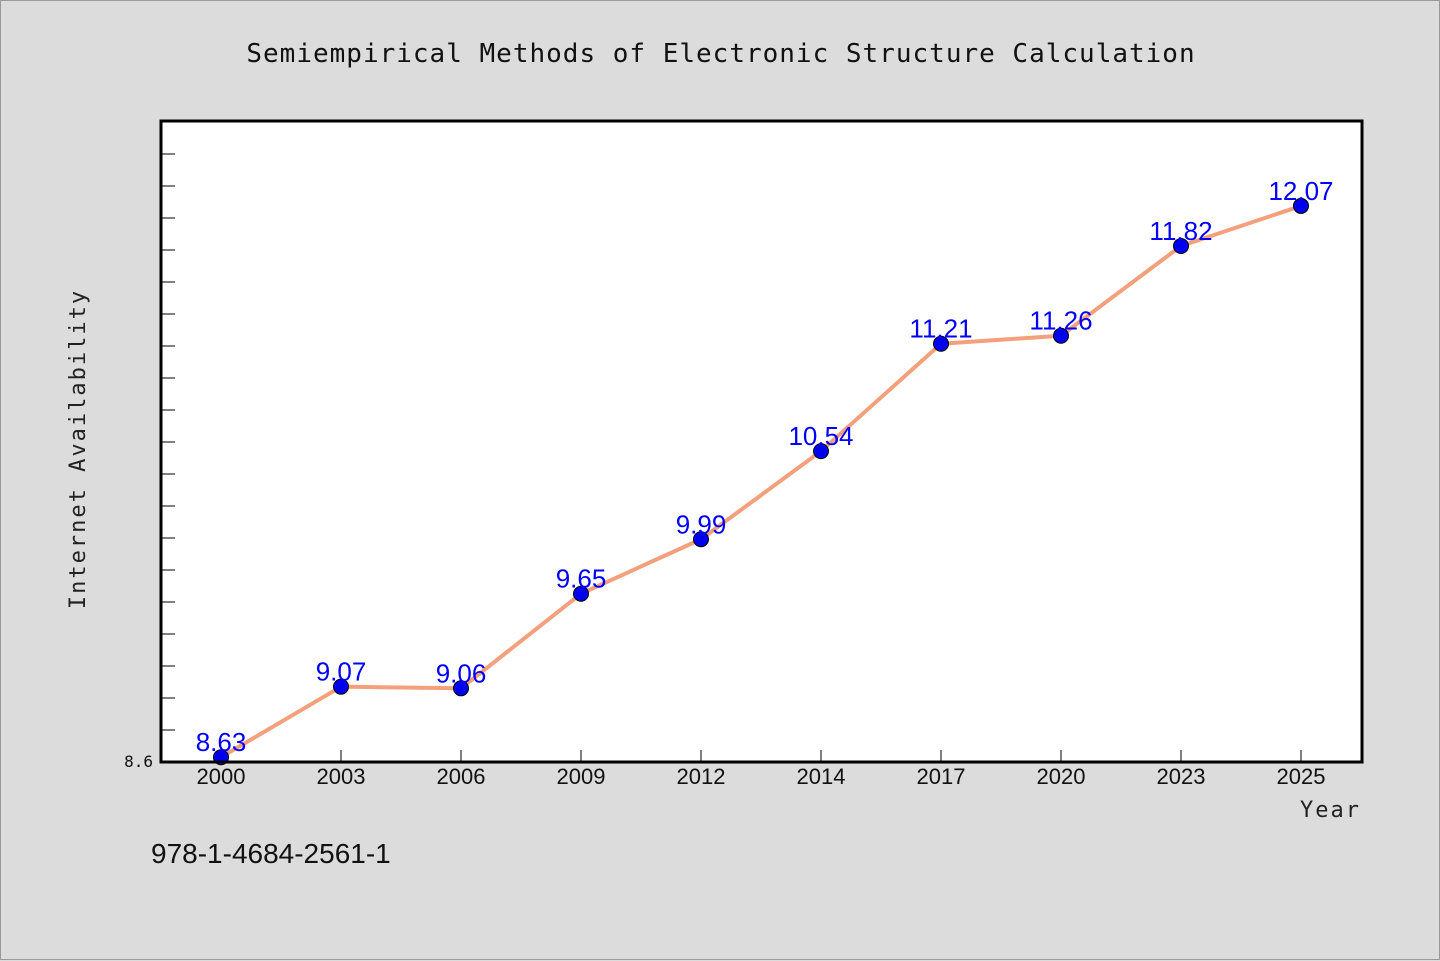 The height and width of the screenshot is (961, 1440). I want to click on x-axis-label: Year, so click(1330, 810).